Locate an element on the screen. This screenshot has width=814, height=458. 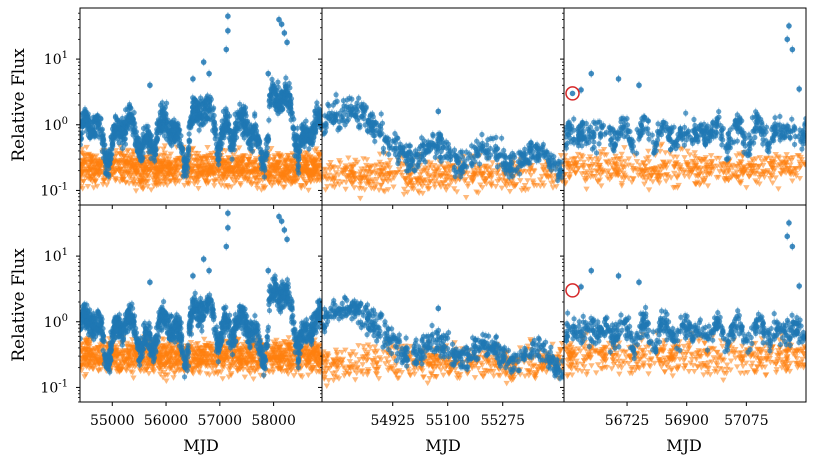
detections-top-full is located at coordinates (201, 127).